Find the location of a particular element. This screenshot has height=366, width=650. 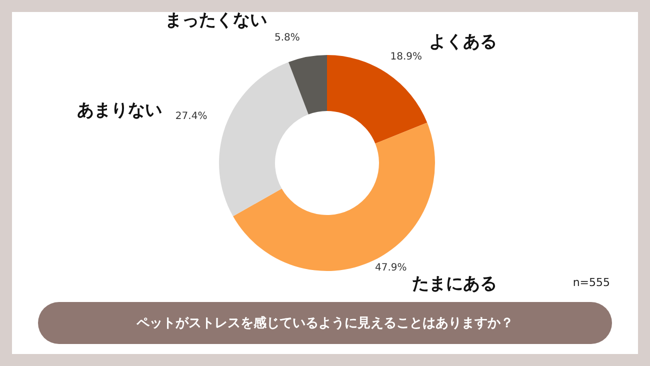

data-label: 18.9% is located at coordinates (406, 56).